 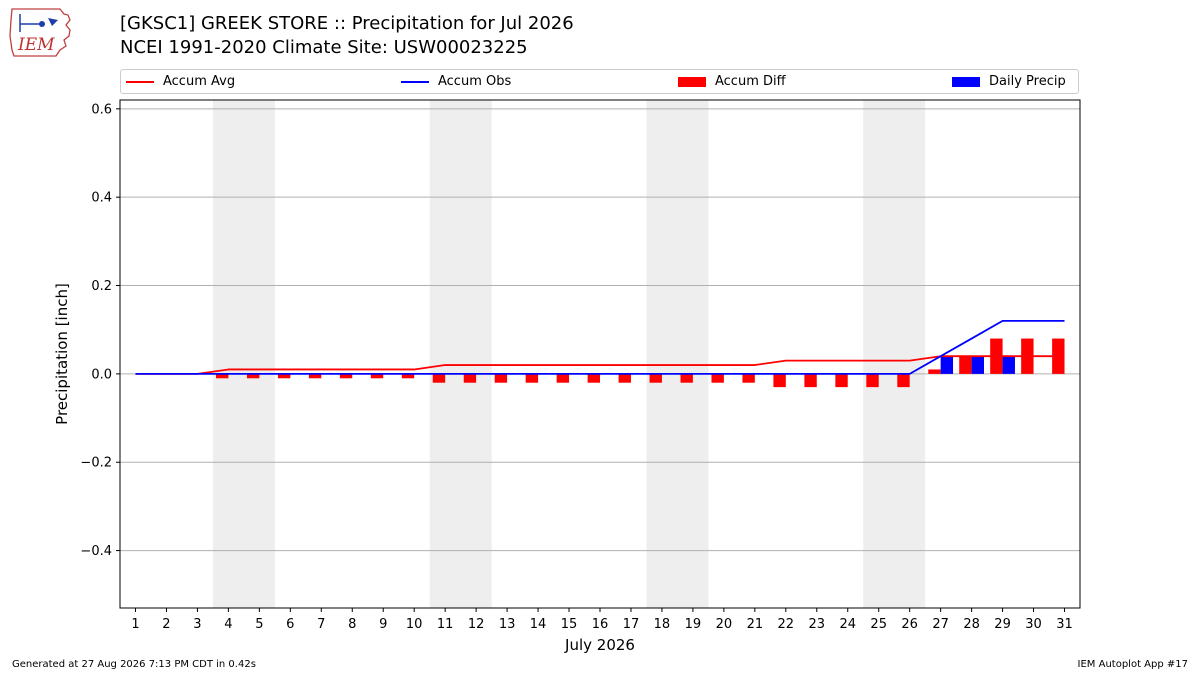 What do you see at coordinates (538, 624) in the screenshot?
I see `x-tick-label: 14` at bounding box center [538, 624].